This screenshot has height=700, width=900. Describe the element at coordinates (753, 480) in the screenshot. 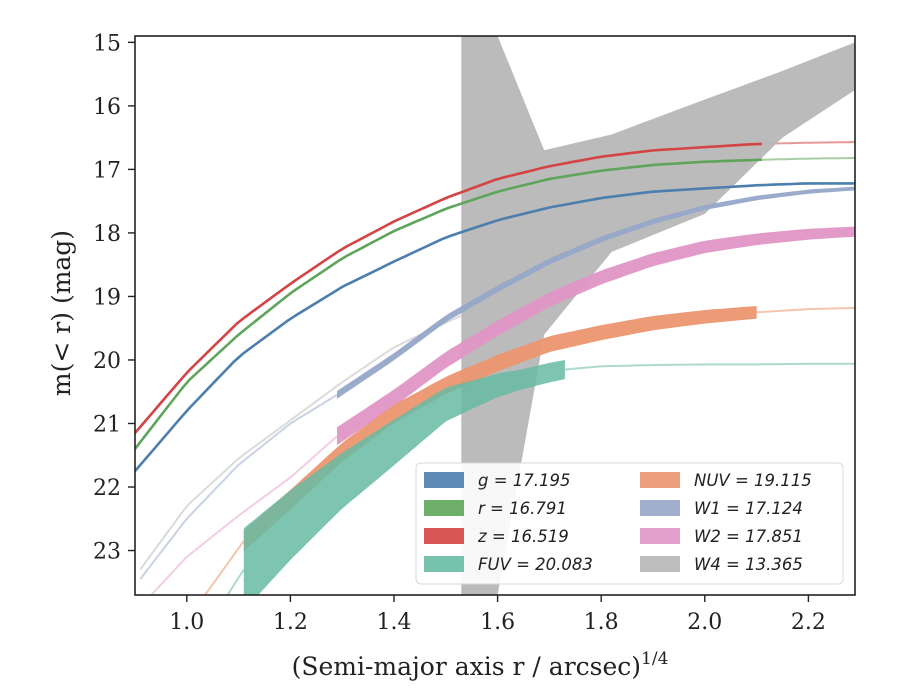

I see `legend-label-nuv: NUV = 19.115` at that location.